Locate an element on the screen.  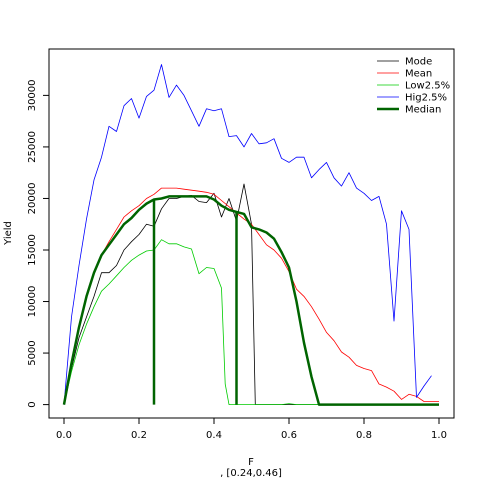
x-axis-subtitle: , [0.24,0.46] is located at coordinates (251, 473).